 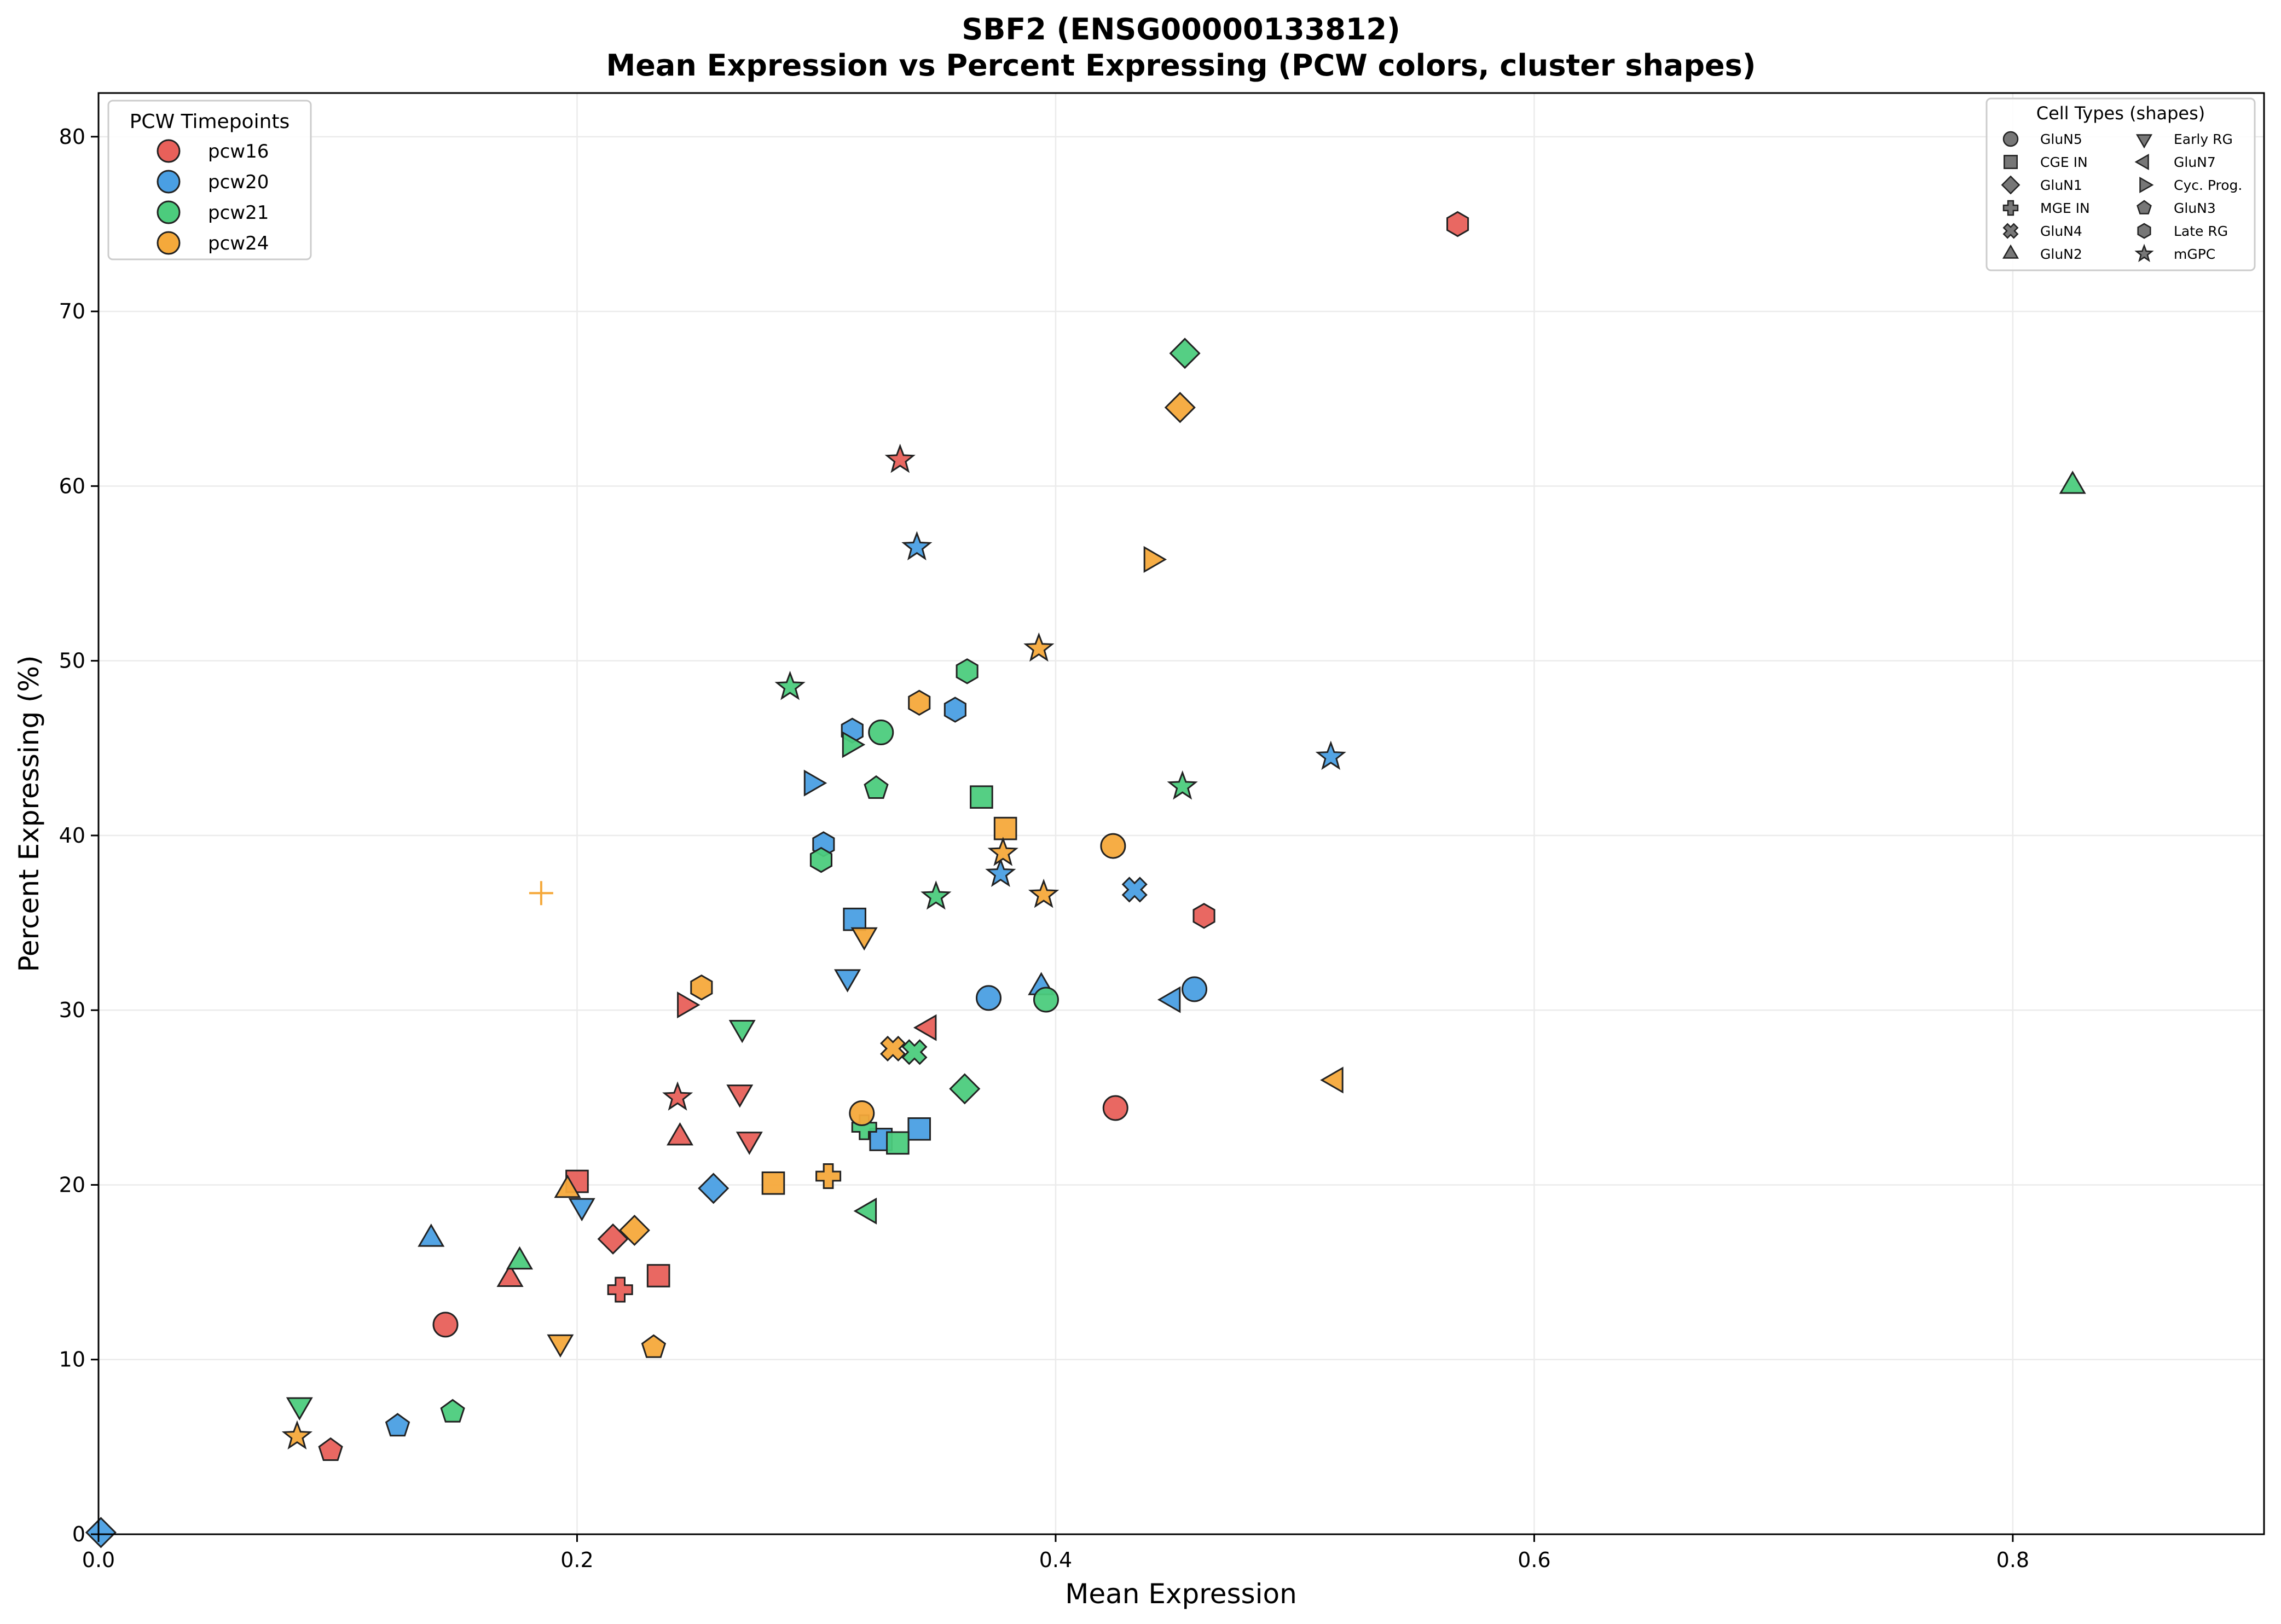 What do you see at coordinates (865, 1211) in the screenshot?
I see `data-point-pcw21-glun7` at bounding box center [865, 1211].